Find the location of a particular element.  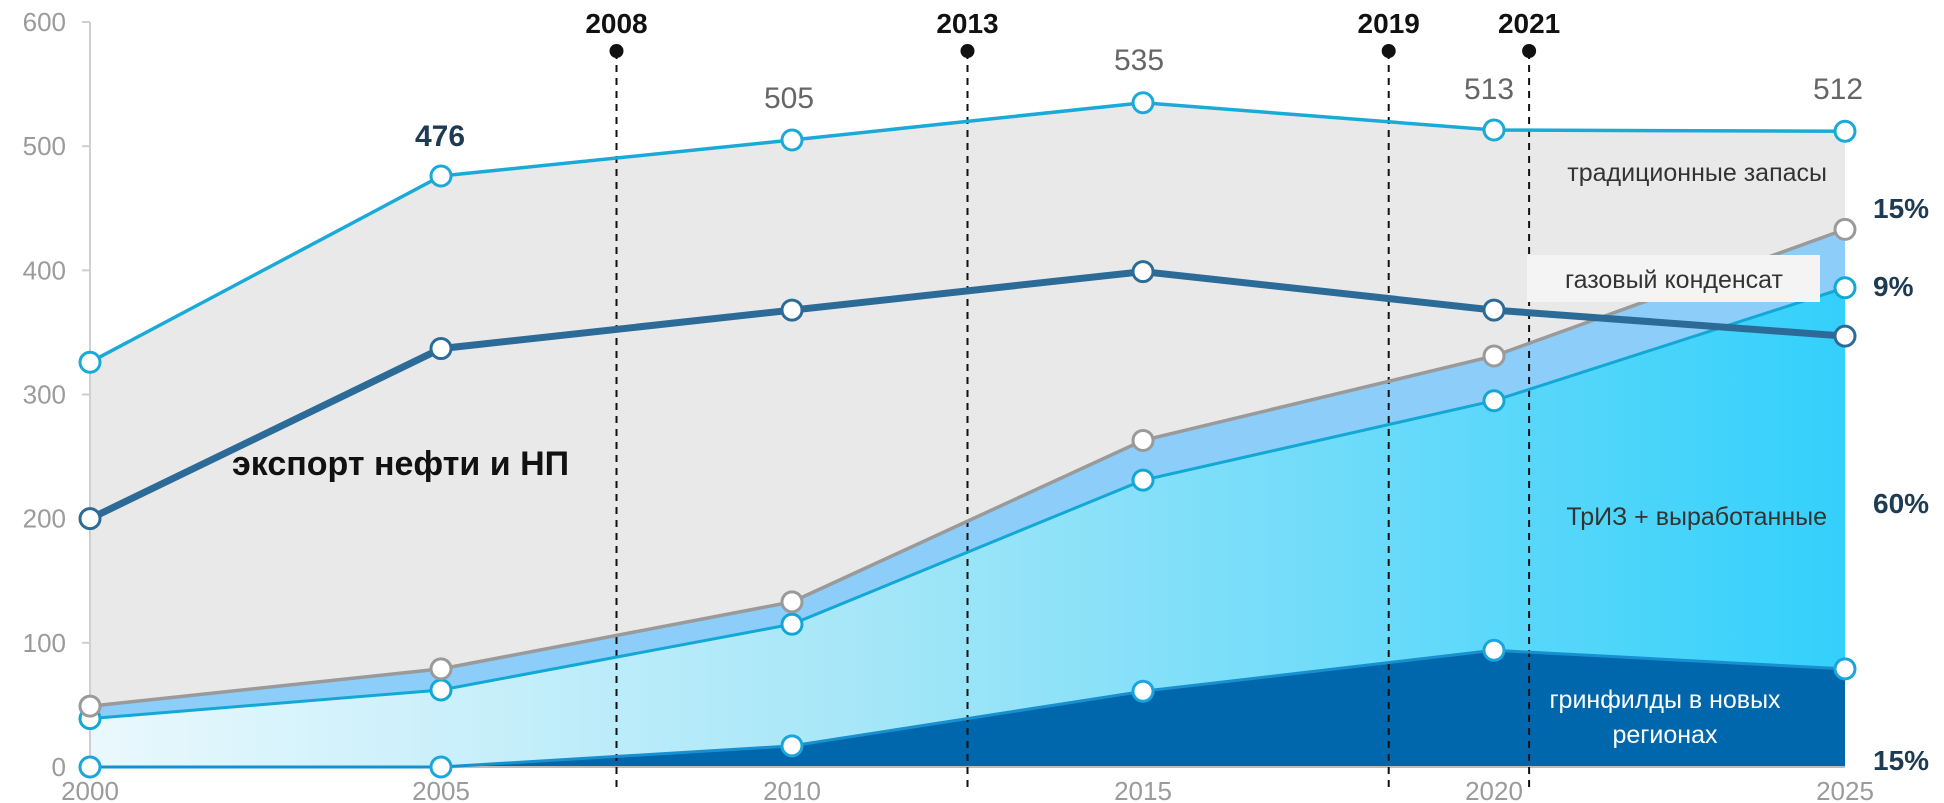

event-dot-2008 is located at coordinates (616, 51).